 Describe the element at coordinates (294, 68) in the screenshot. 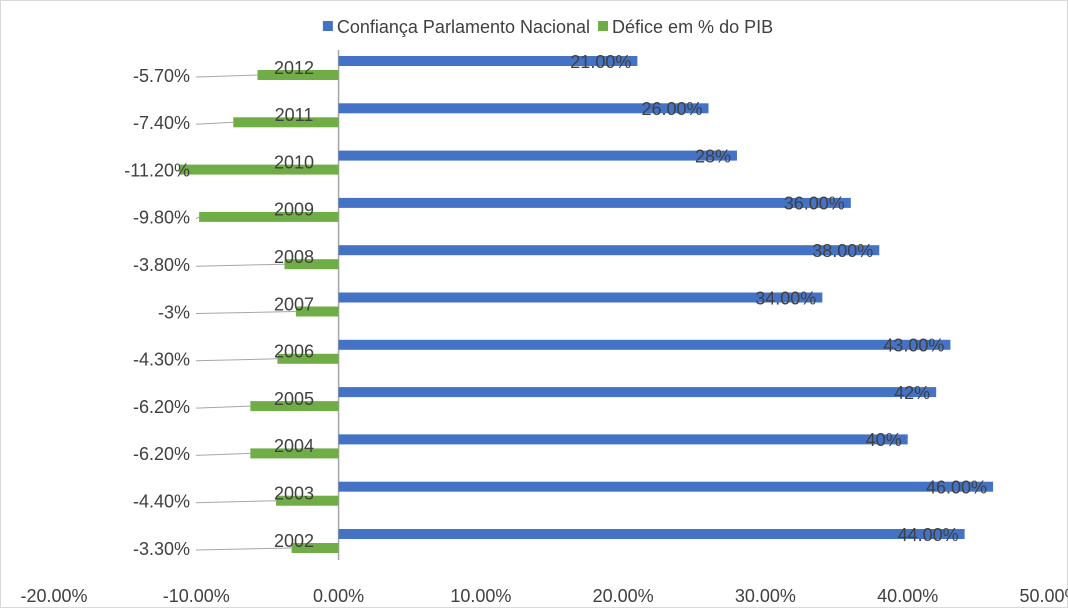

I see `category-label: 2012` at that location.